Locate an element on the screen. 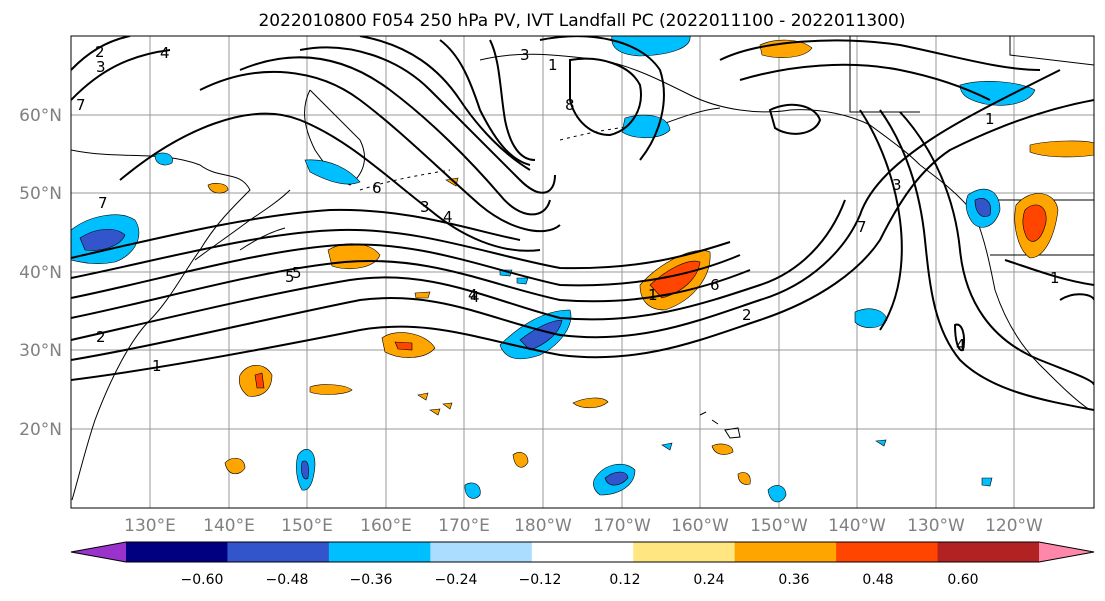 The width and height of the screenshot is (1105, 601). lat-label: 40°N is located at coordinates (40, 273).